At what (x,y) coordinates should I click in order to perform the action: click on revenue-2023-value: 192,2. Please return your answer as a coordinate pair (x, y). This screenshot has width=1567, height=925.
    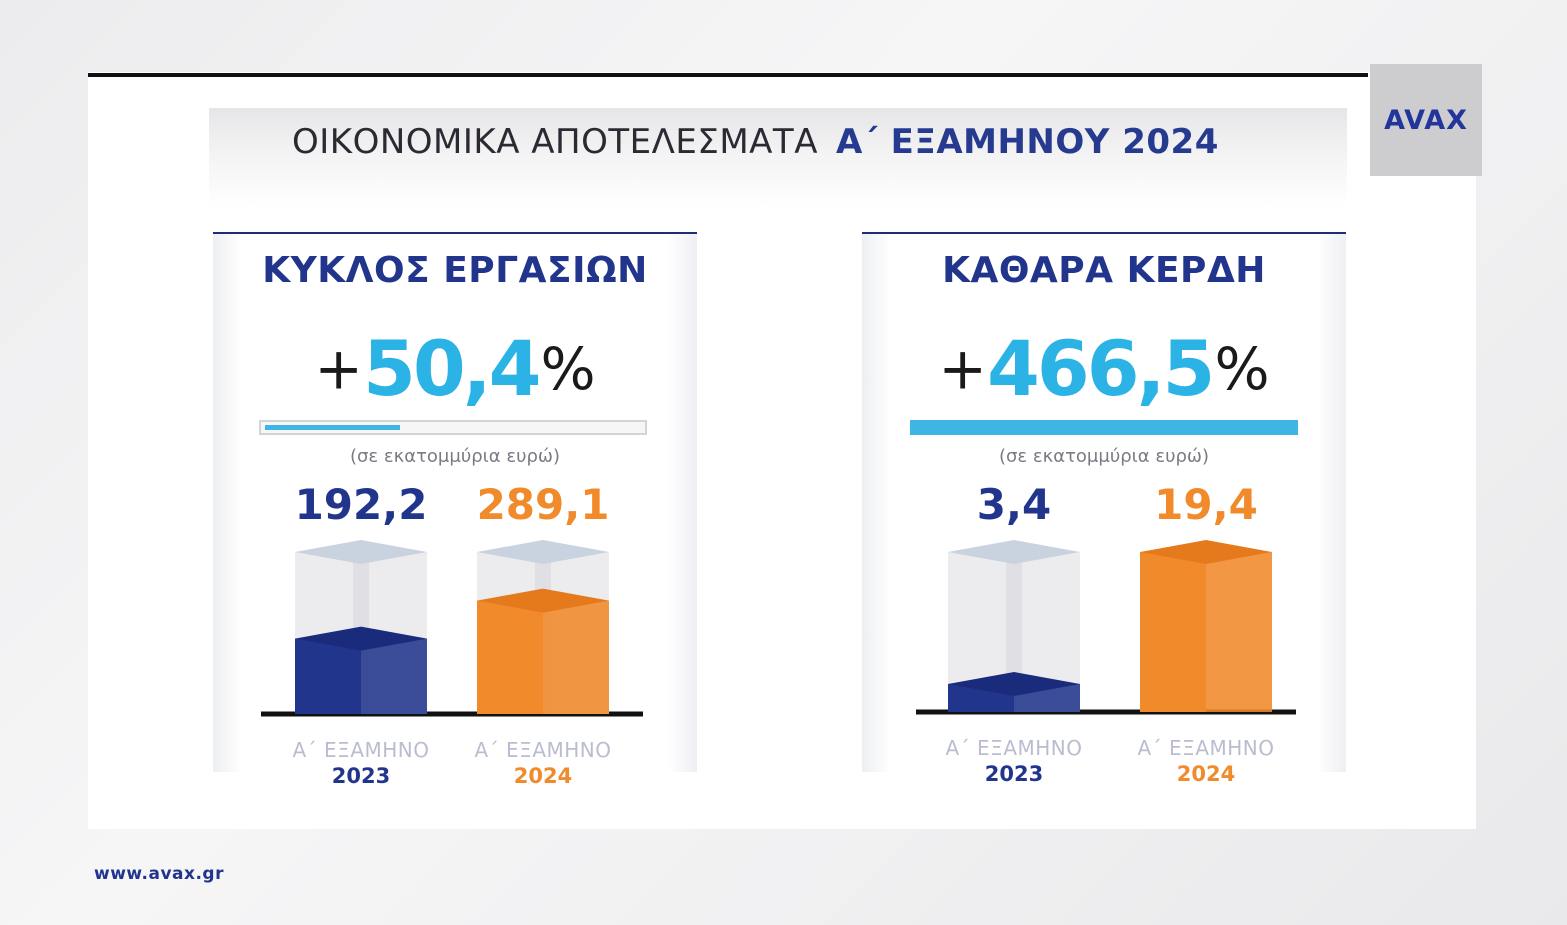
    Looking at the image, I should click on (361, 504).